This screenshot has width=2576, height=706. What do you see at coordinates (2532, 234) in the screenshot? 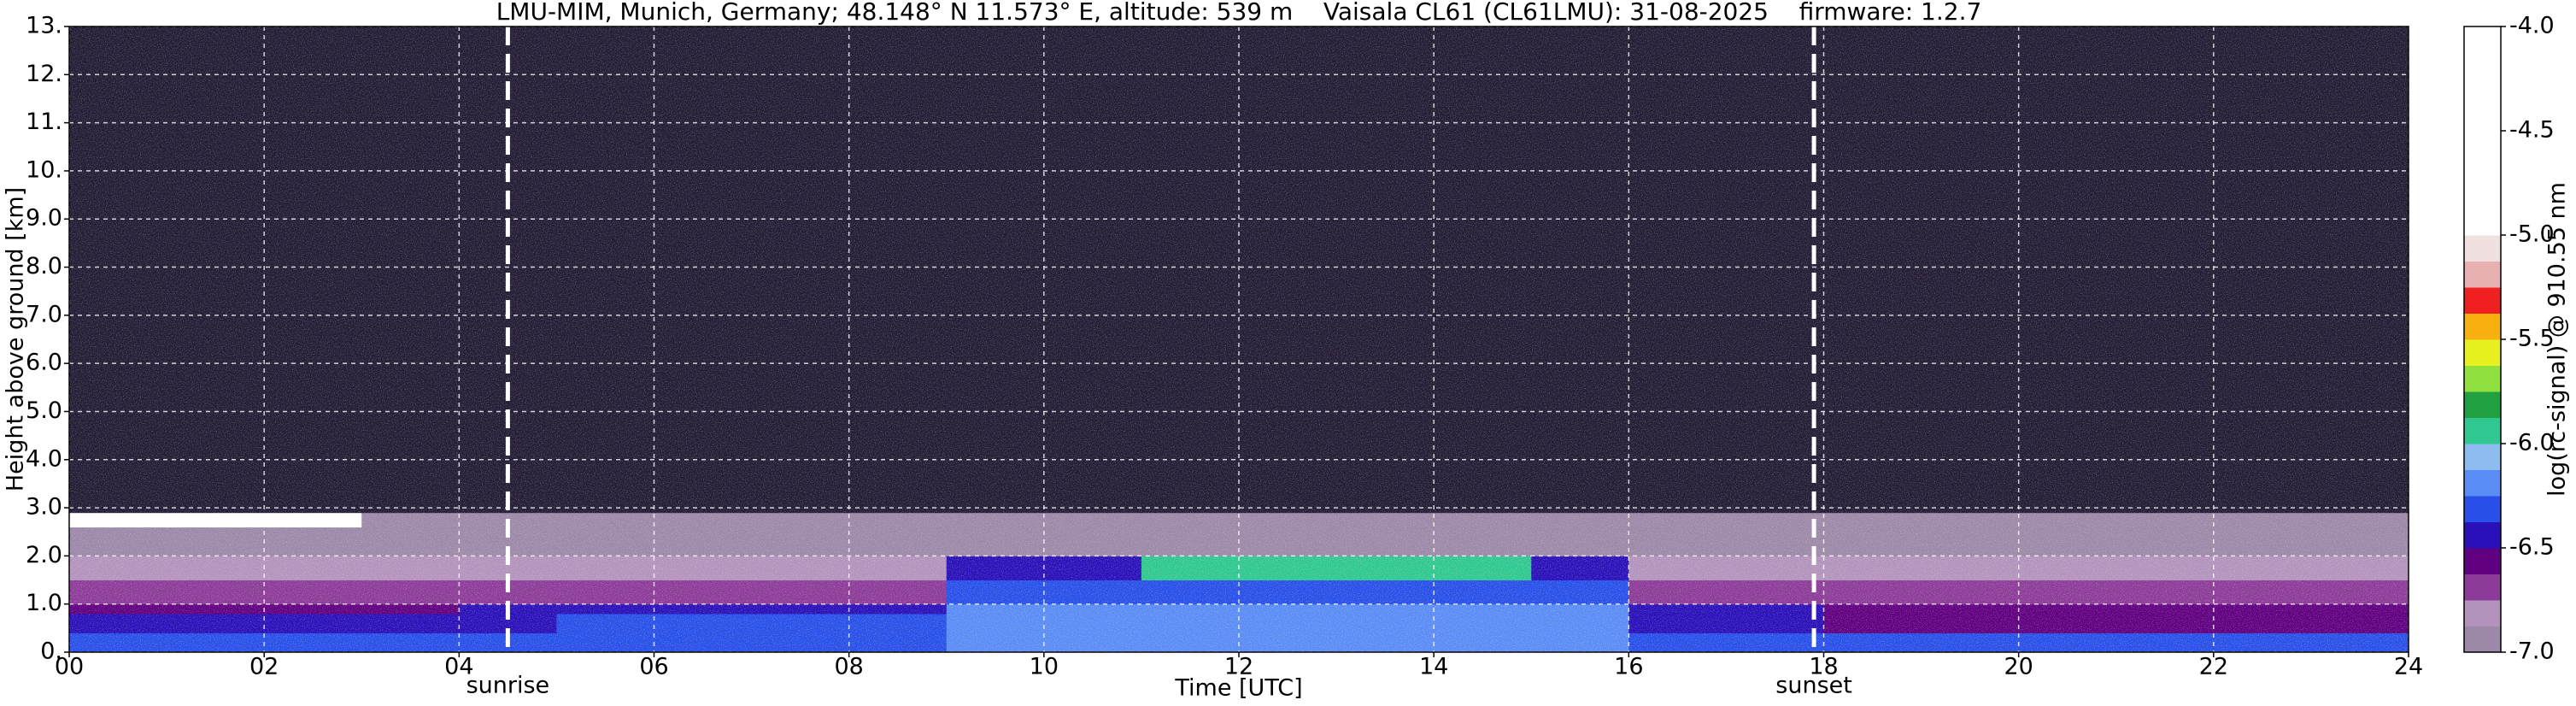
I see `colorbar-tick-label: -5.0` at bounding box center [2532, 234].